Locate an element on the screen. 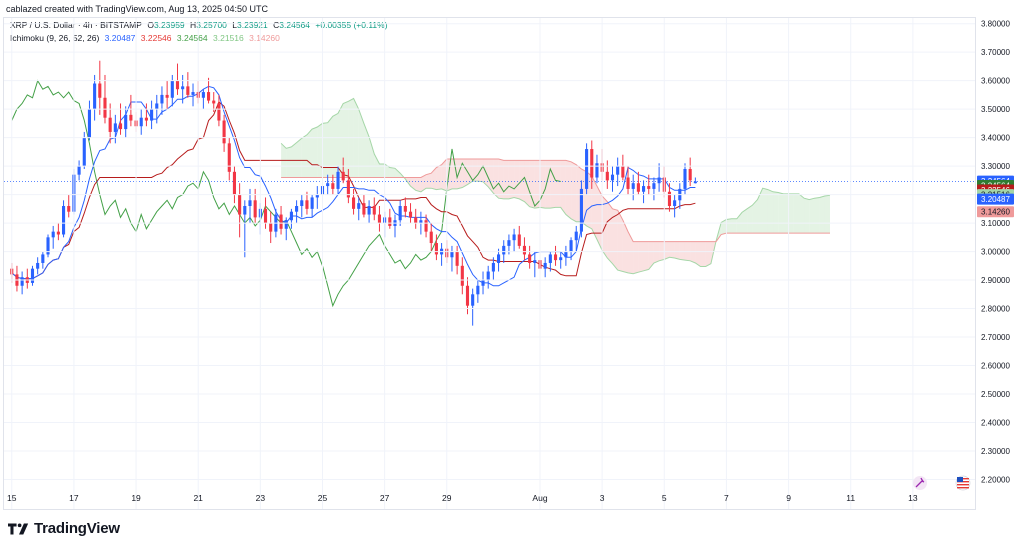  high-value: 3.25700 is located at coordinates (211, 25).